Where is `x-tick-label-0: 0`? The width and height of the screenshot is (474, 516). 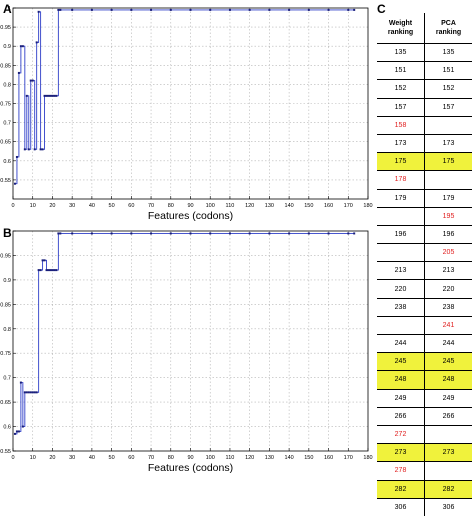
x-tick-label-0: 0 is located at coordinates (12, 458).